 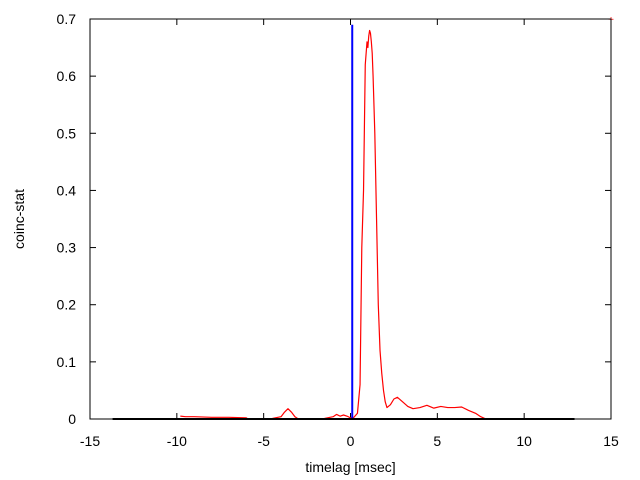 I want to click on x-tick-label: 5, so click(x=437, y=441).